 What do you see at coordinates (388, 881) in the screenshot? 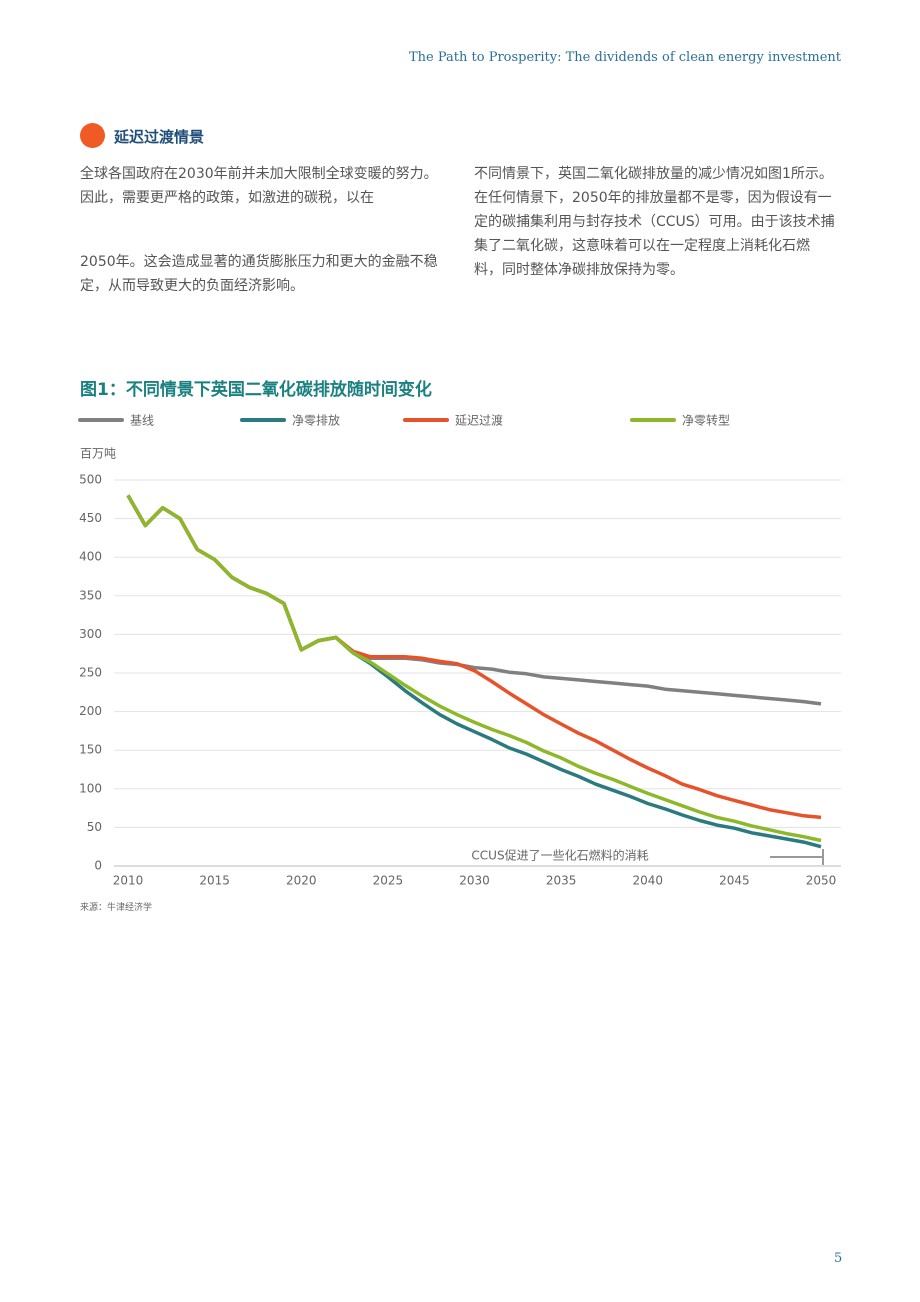
I see `x-tick-label: 2025` at bounding box center [388, 881].